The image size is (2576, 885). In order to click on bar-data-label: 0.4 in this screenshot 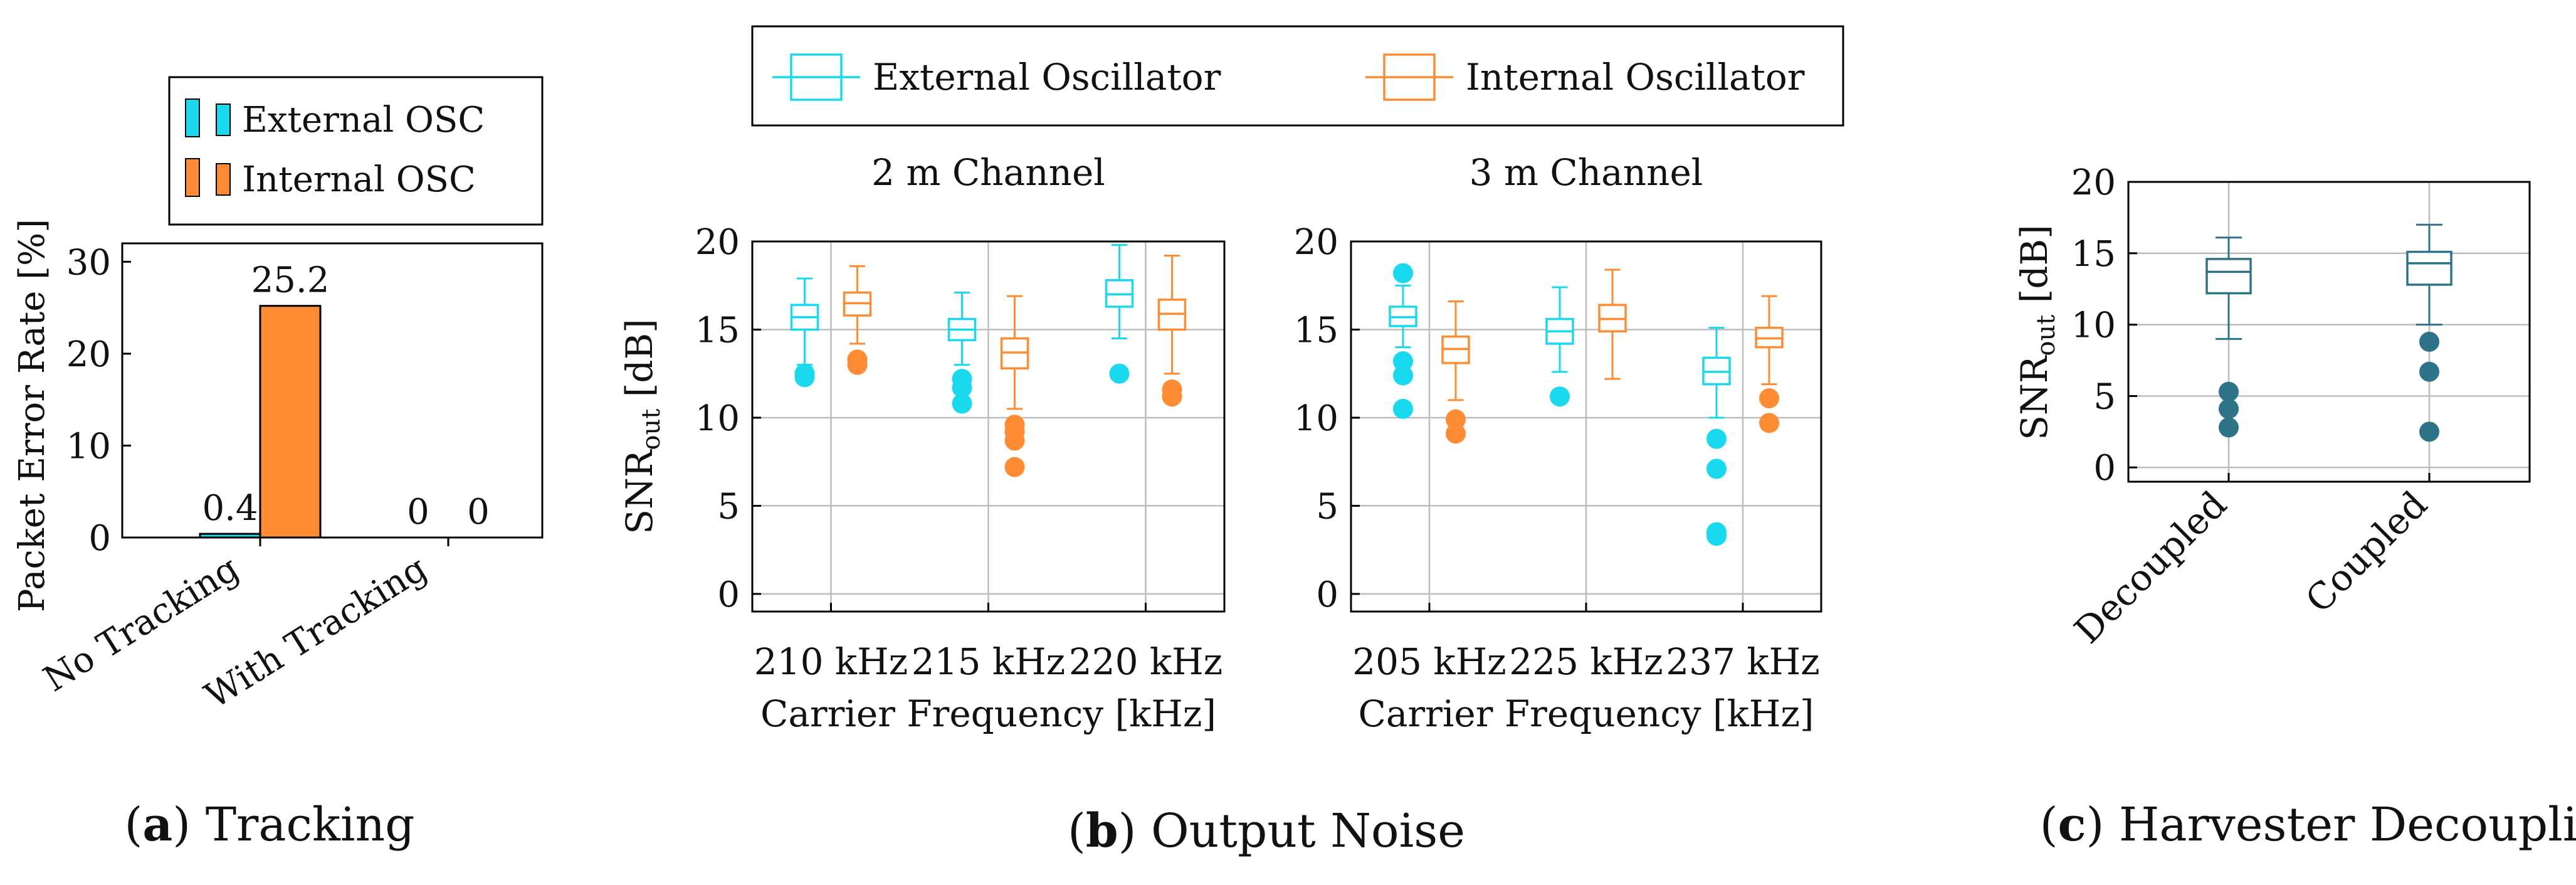, I will do `click(230, 509)`.